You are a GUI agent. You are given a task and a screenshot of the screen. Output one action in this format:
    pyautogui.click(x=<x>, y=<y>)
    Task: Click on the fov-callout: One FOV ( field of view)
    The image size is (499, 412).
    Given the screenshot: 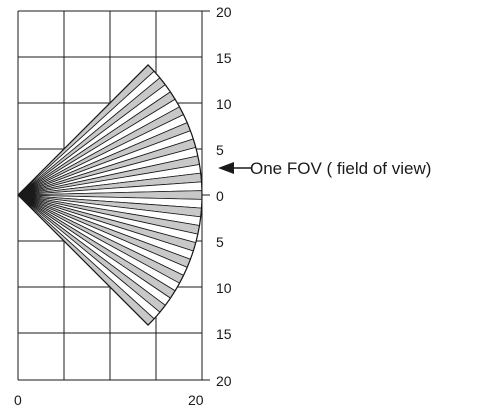 What is the action you would take?
    pyautogui.click(x=324, y=168)
    